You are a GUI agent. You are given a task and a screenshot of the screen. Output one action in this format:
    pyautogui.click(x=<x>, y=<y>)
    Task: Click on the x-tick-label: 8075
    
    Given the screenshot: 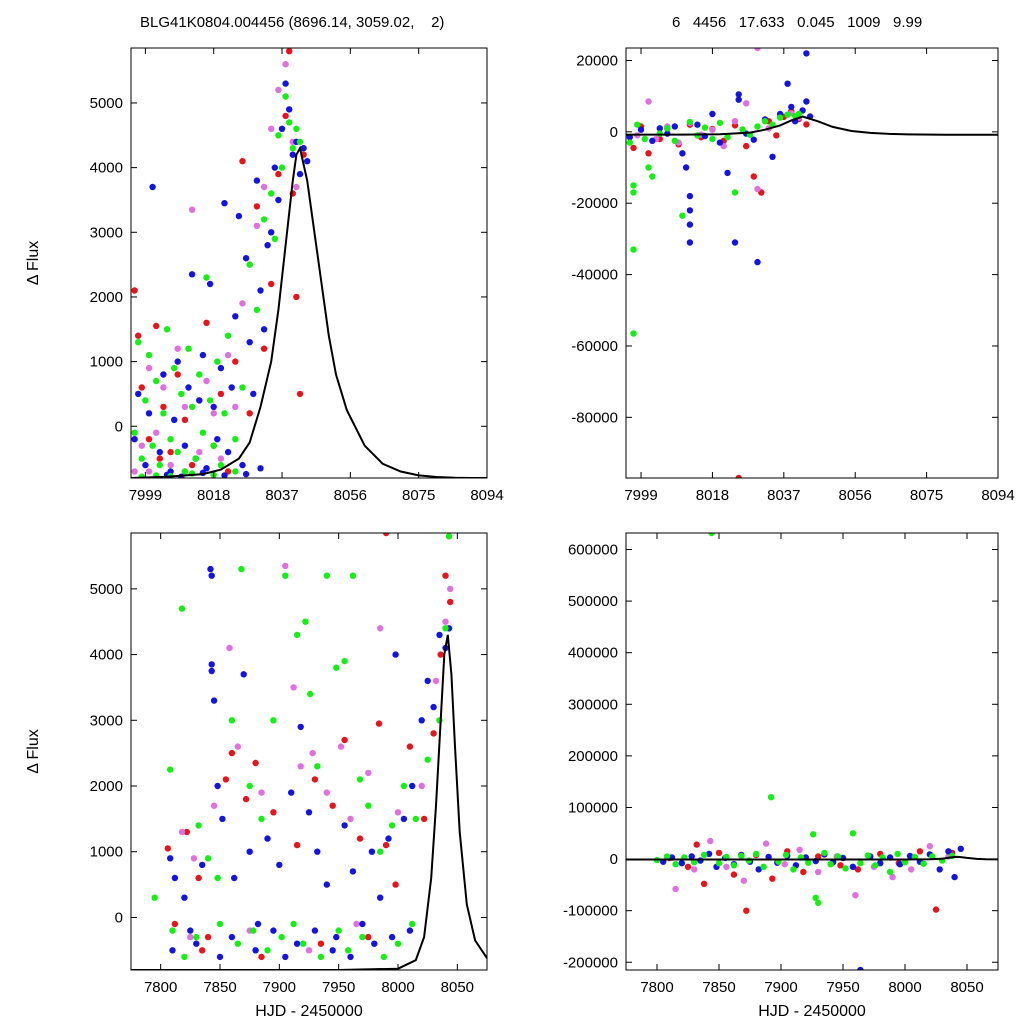 What is the action you would take?
    pyautogui.click(x=926, y=495)
    